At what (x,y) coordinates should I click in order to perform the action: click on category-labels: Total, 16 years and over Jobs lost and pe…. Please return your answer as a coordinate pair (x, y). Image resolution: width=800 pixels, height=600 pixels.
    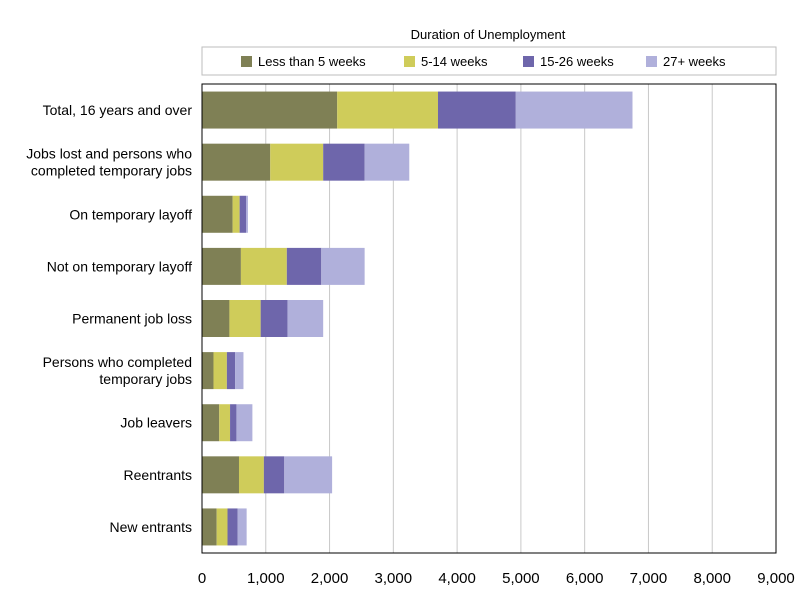
    Looking at the image, I should click on (109, 318).